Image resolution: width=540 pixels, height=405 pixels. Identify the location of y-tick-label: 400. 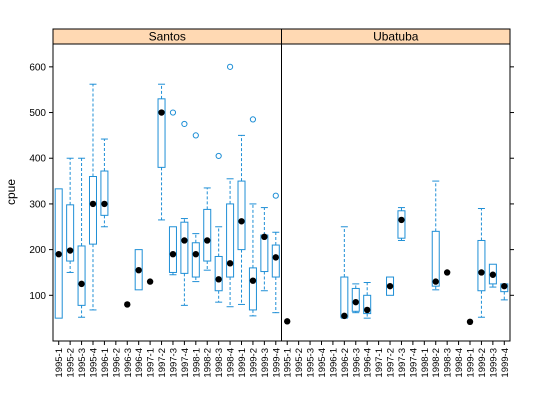
(37, 159).